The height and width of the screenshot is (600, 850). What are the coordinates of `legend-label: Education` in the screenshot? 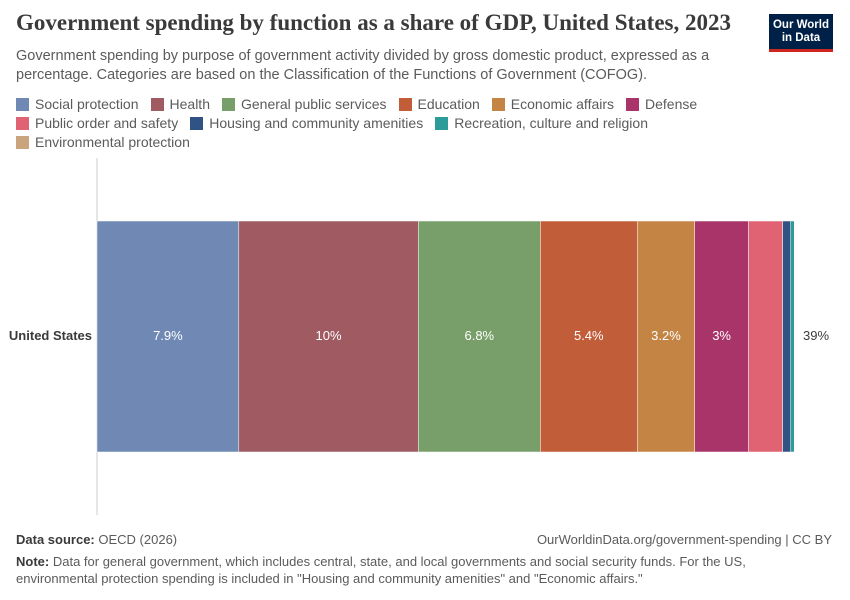 It's located at (448, 104).